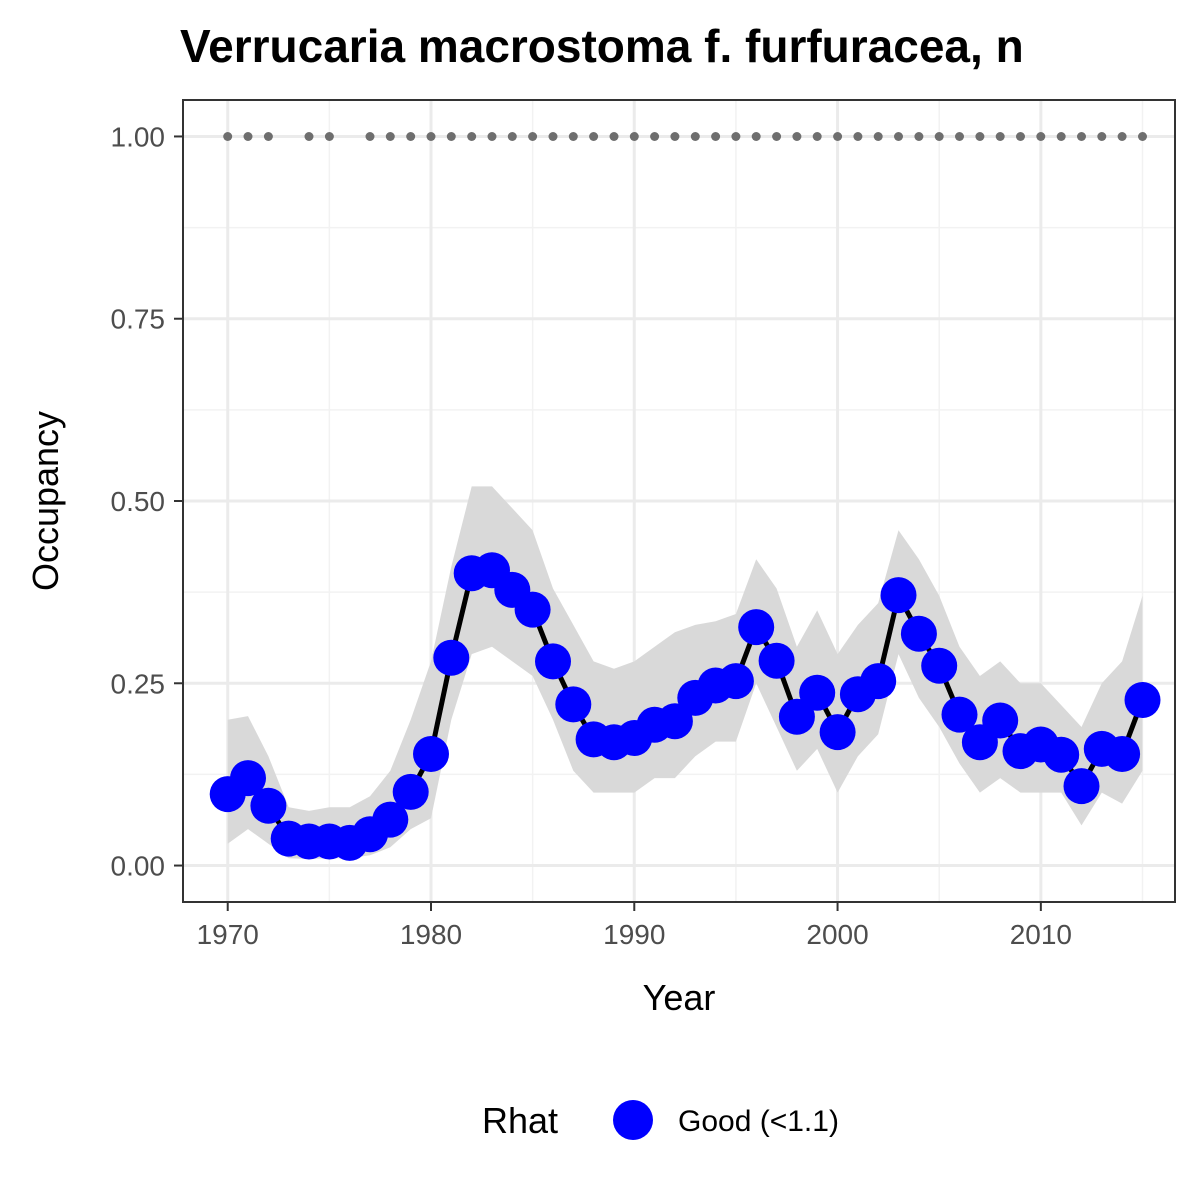  Describe the element at coordinates (138, 136) in the screenshot. I see `y-tick-label: 1.00` at that location.